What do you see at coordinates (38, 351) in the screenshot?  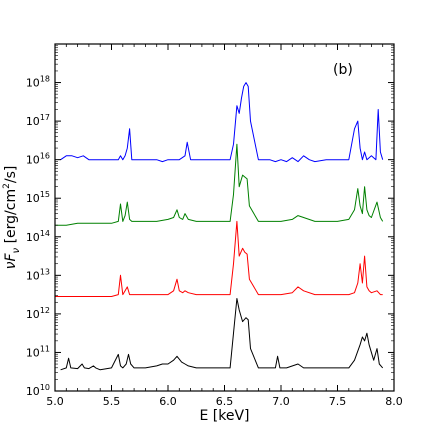 I see `y-tick-label: 1011` at bounding box center [38, 351].